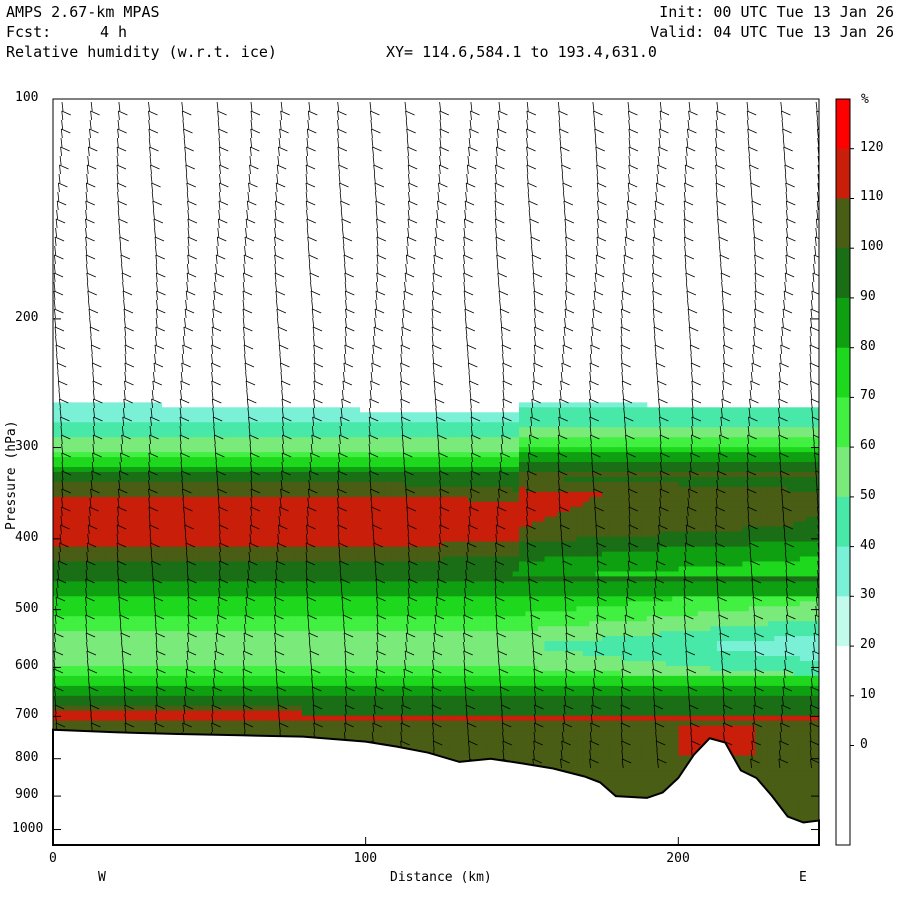 The image size is (900, 900). What do you see at coordinates (772, 32) in the screenshot?
I see `valid-time: Valid: 04 UTC Tue 13 Jan 26` at bounding box center [772, 32].